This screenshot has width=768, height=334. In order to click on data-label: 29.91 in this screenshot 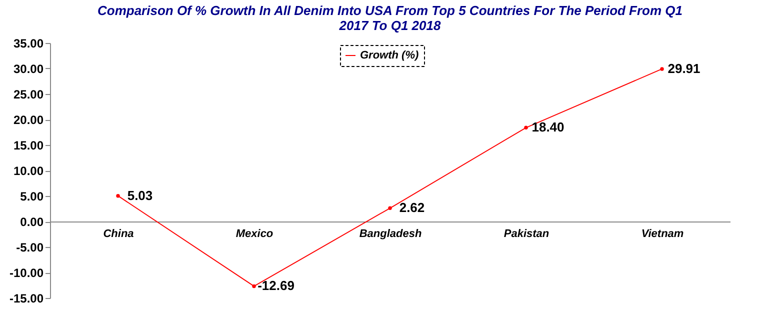, I will do `click(684, 68)`.